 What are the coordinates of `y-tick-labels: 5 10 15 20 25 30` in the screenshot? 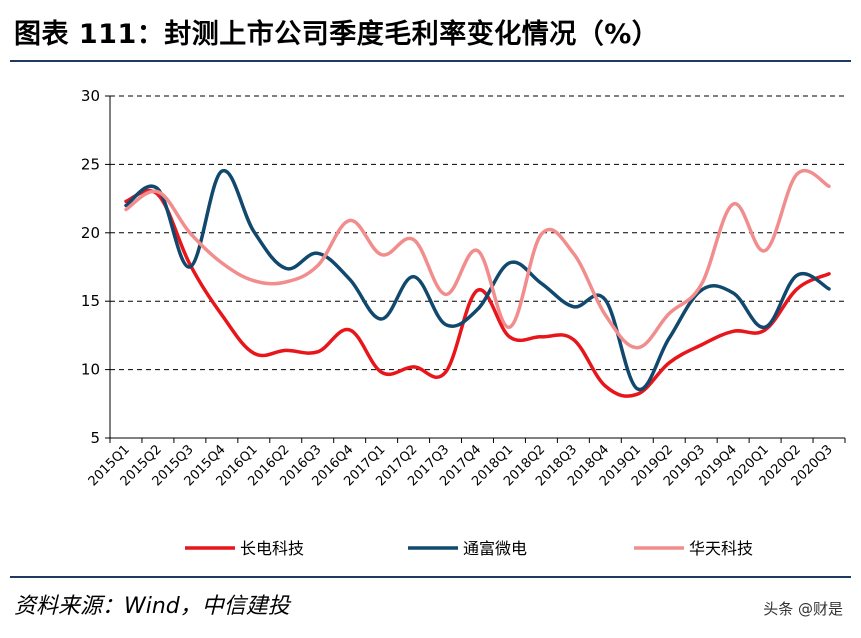 It's located at (90, 267).